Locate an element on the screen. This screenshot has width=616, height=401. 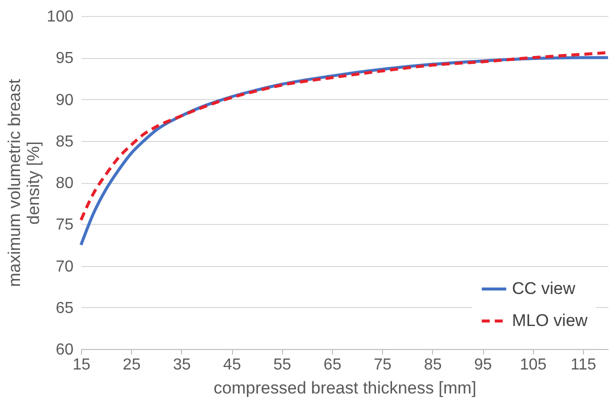
x-tick-label: 85 is located at coordinates (433, 365).